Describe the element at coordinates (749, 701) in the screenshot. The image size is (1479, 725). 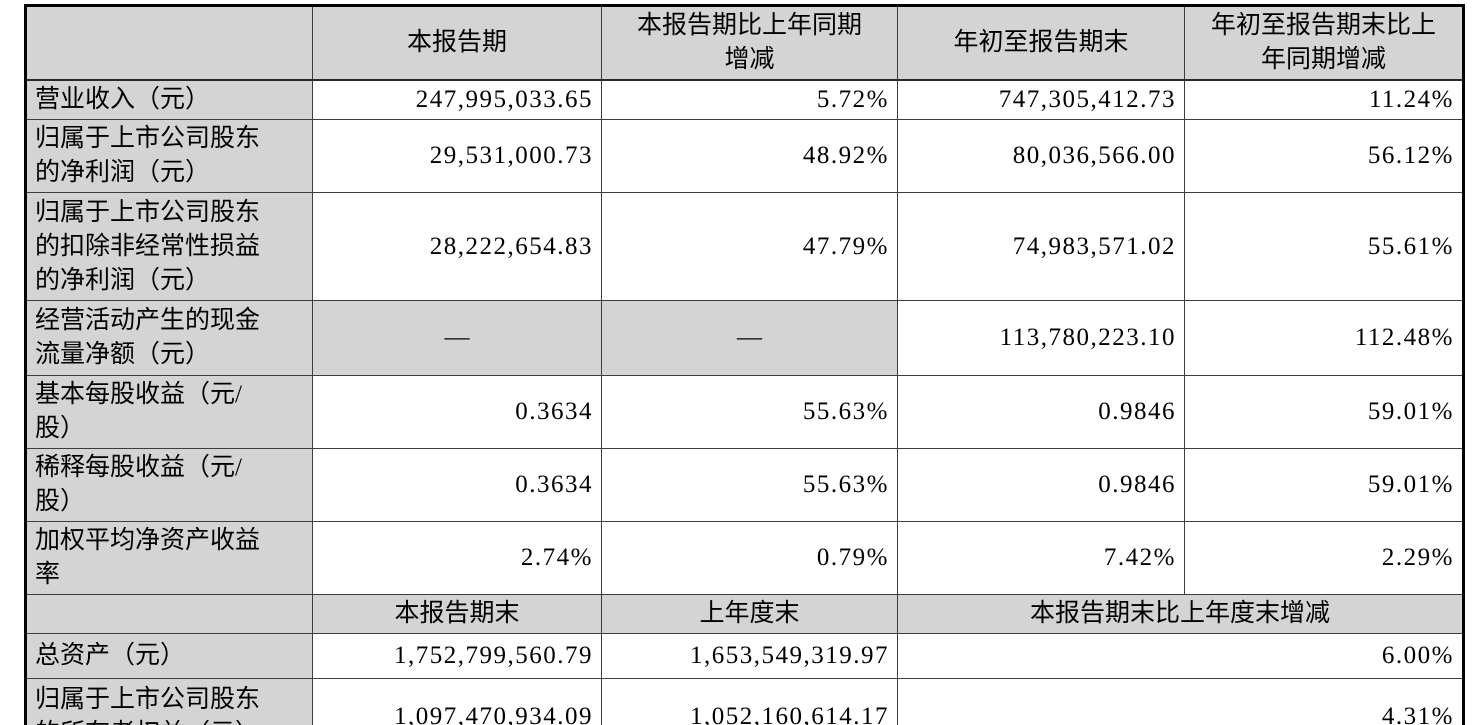
I see `cell-value: 1,052,160,614.17` at that location.